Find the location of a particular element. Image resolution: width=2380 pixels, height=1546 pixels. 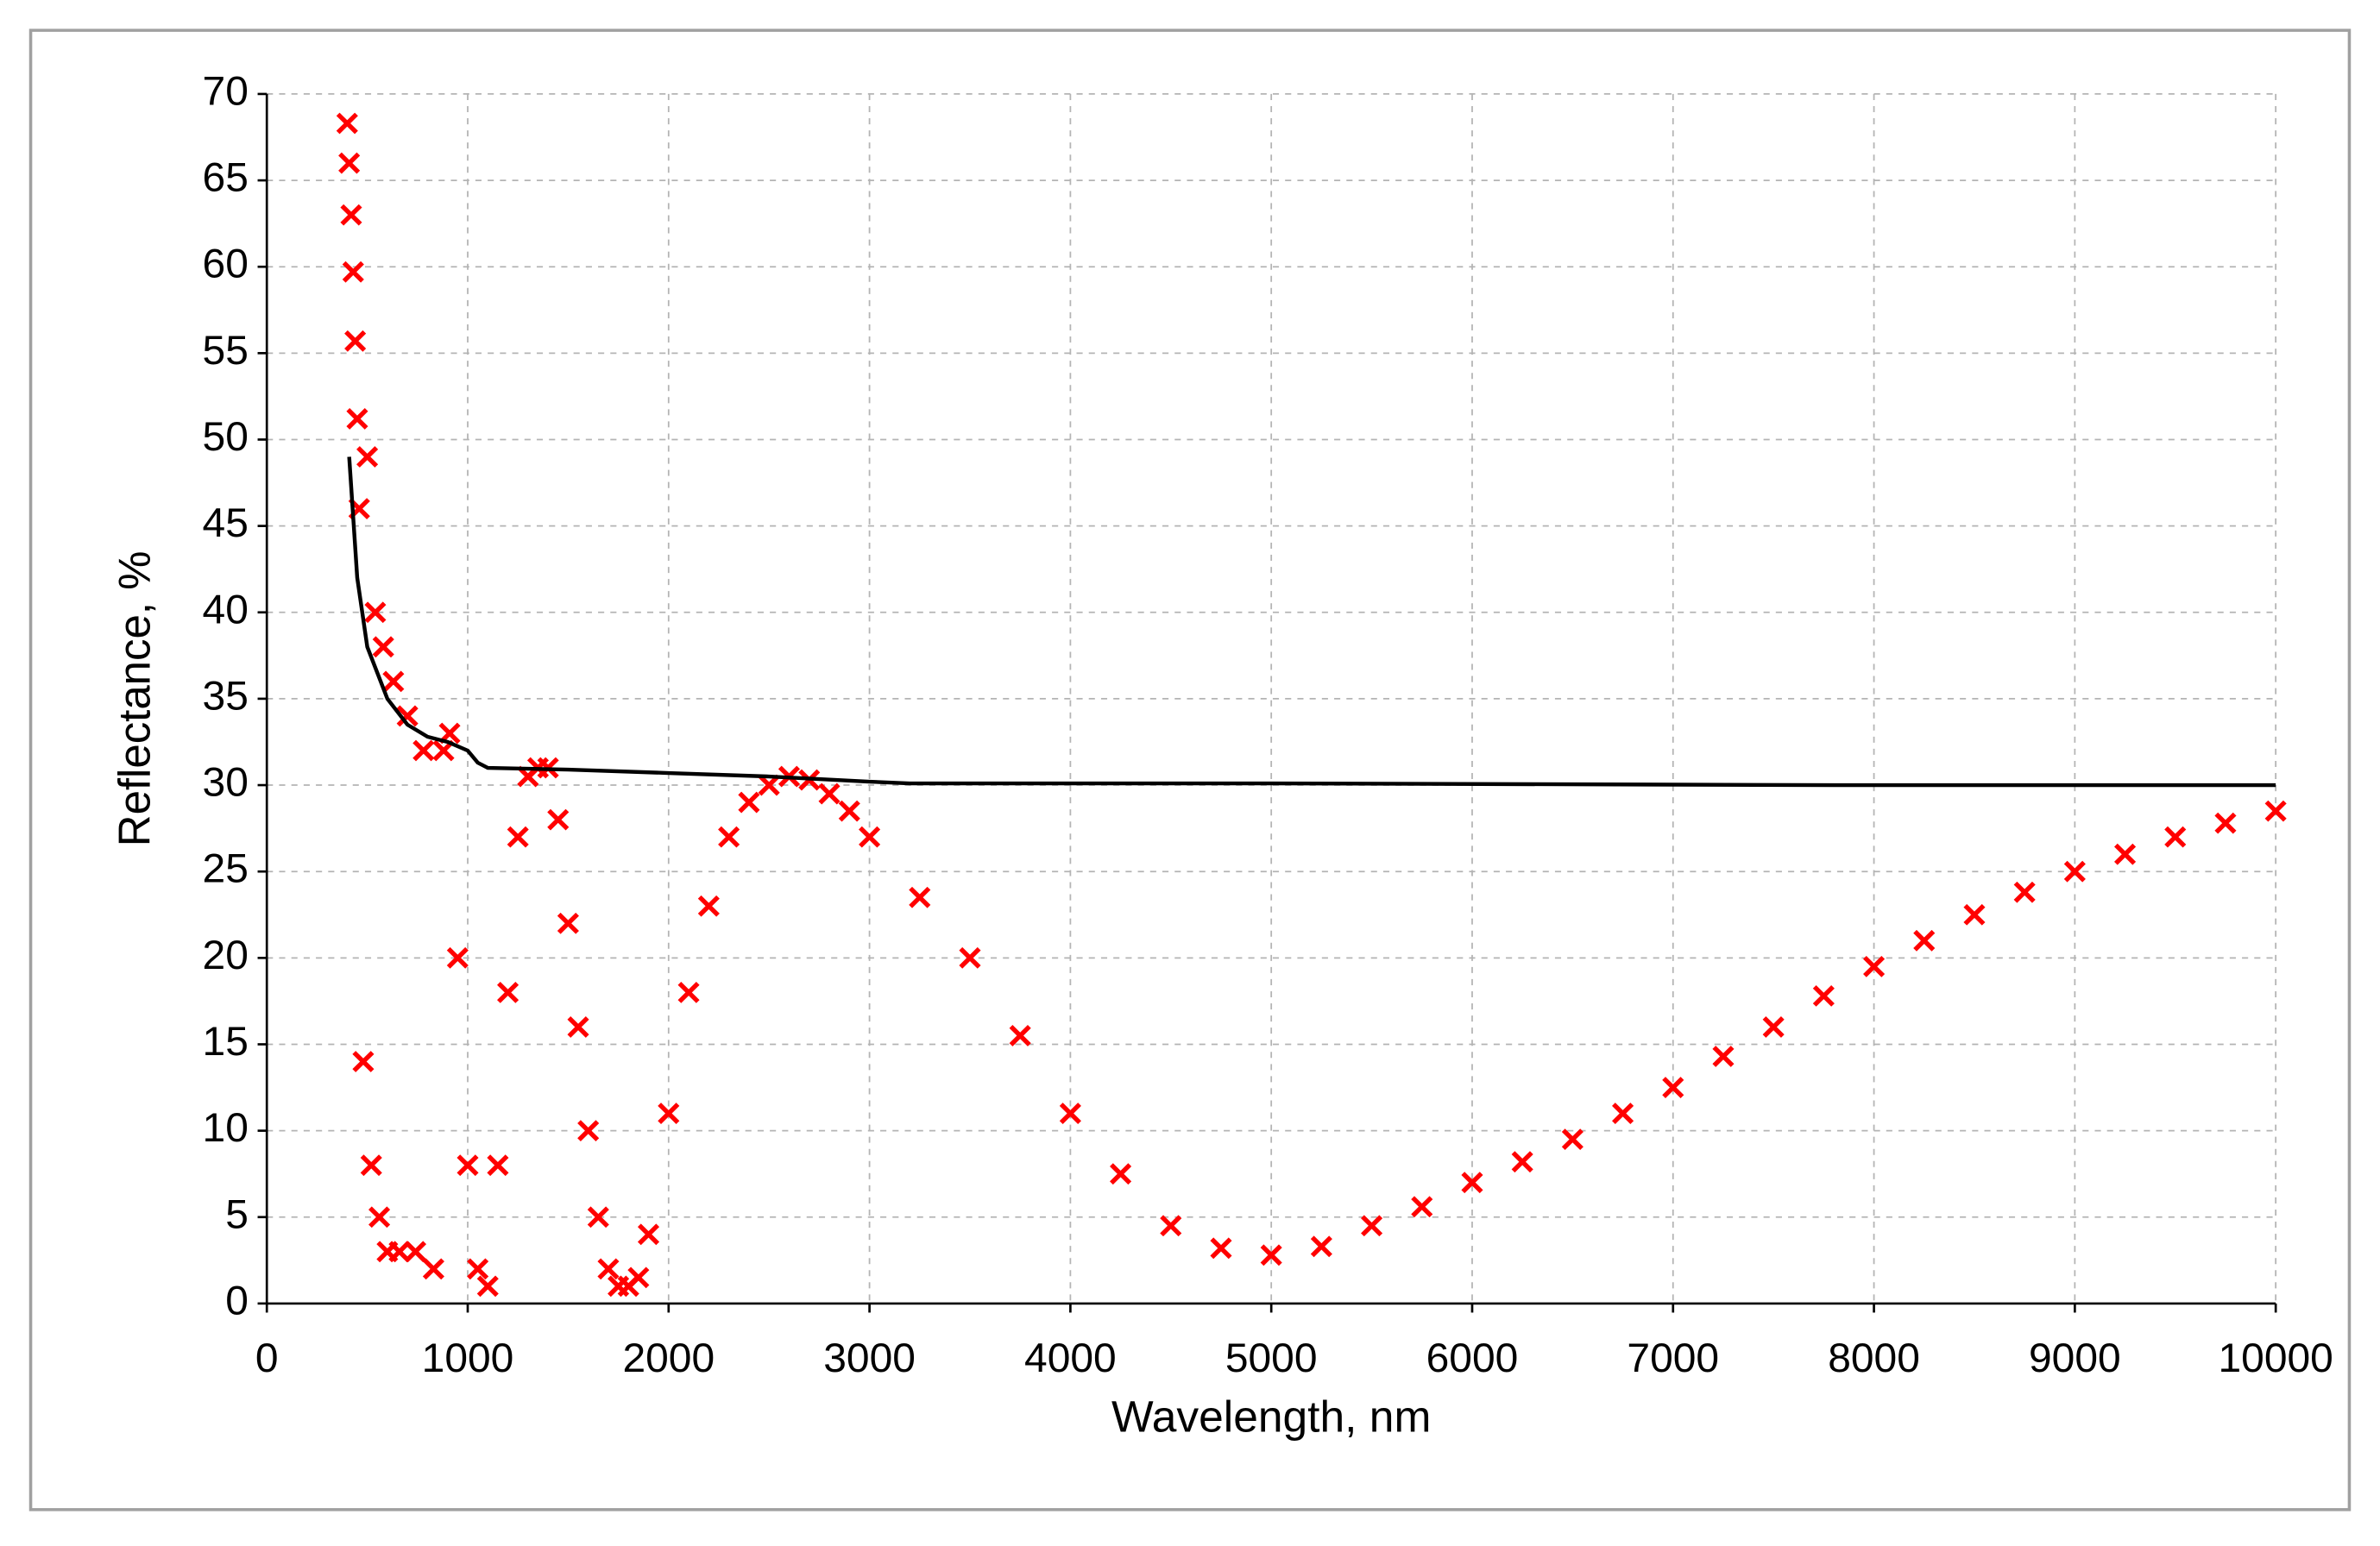

x-tick-label: 0 is located at coordinates (267, 1358).